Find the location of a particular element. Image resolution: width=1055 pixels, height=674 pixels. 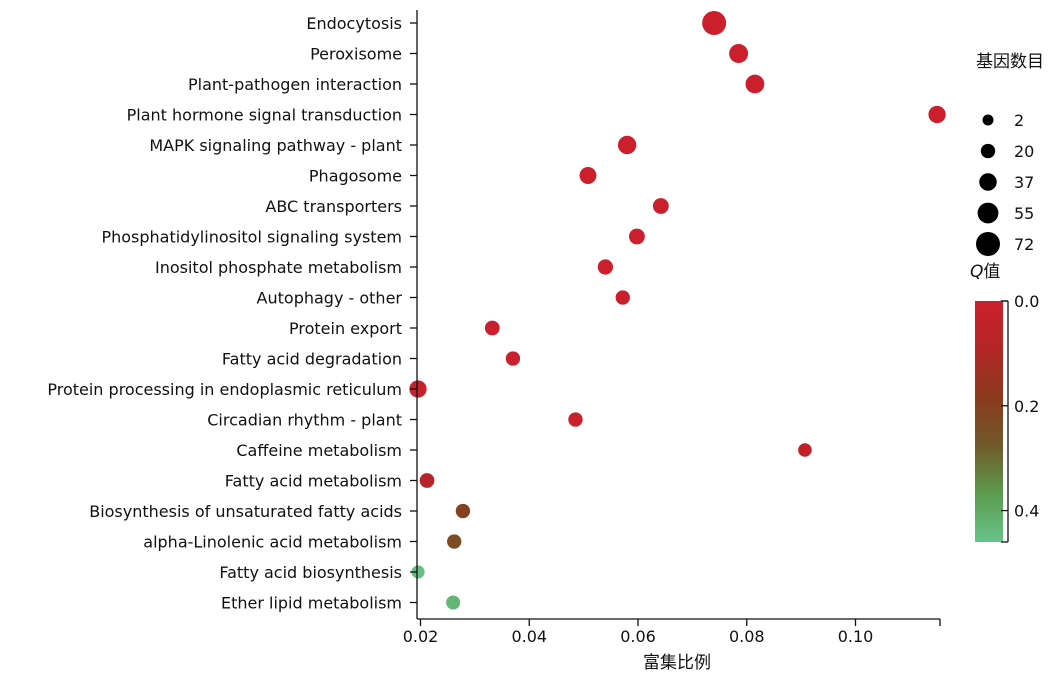

color-bar-tick-label: 0.4 is located at coordinates (1026, 511).